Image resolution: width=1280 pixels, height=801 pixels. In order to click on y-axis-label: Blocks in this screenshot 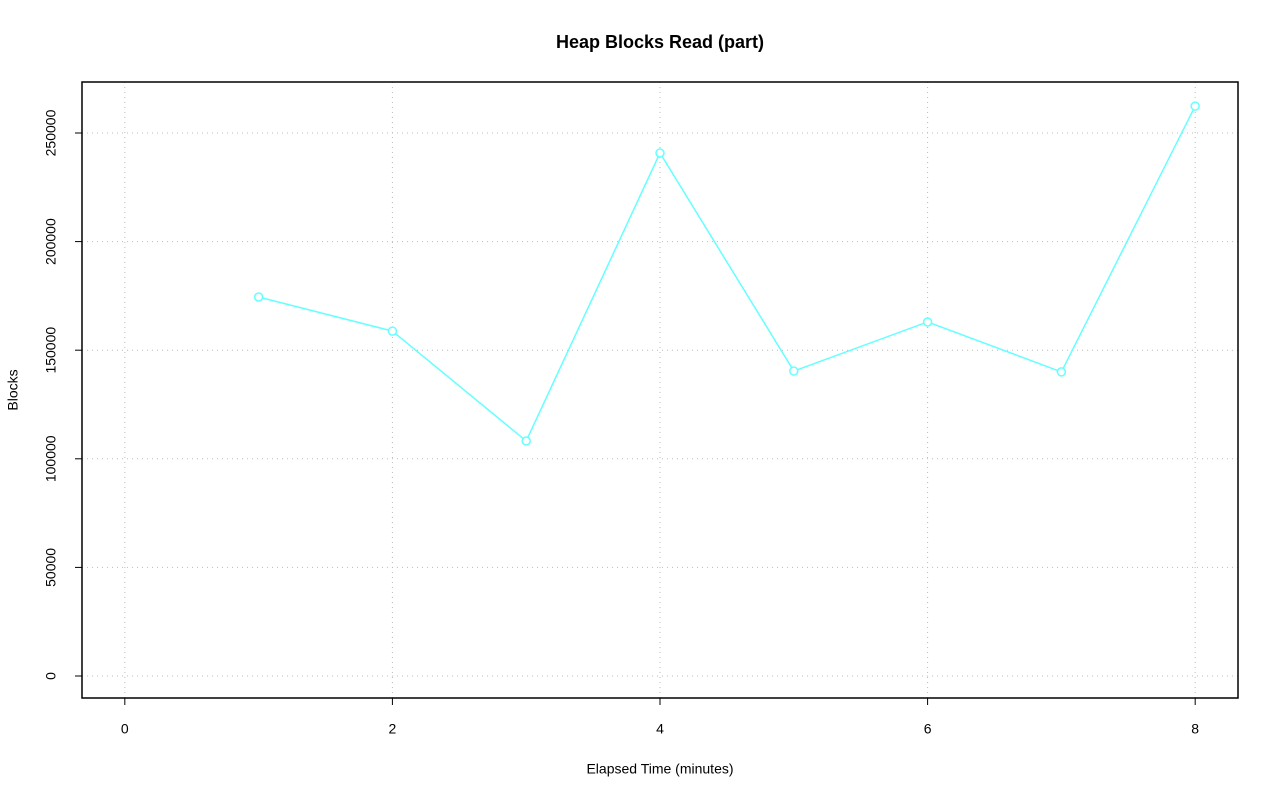, I will do `click(13, 389)`.